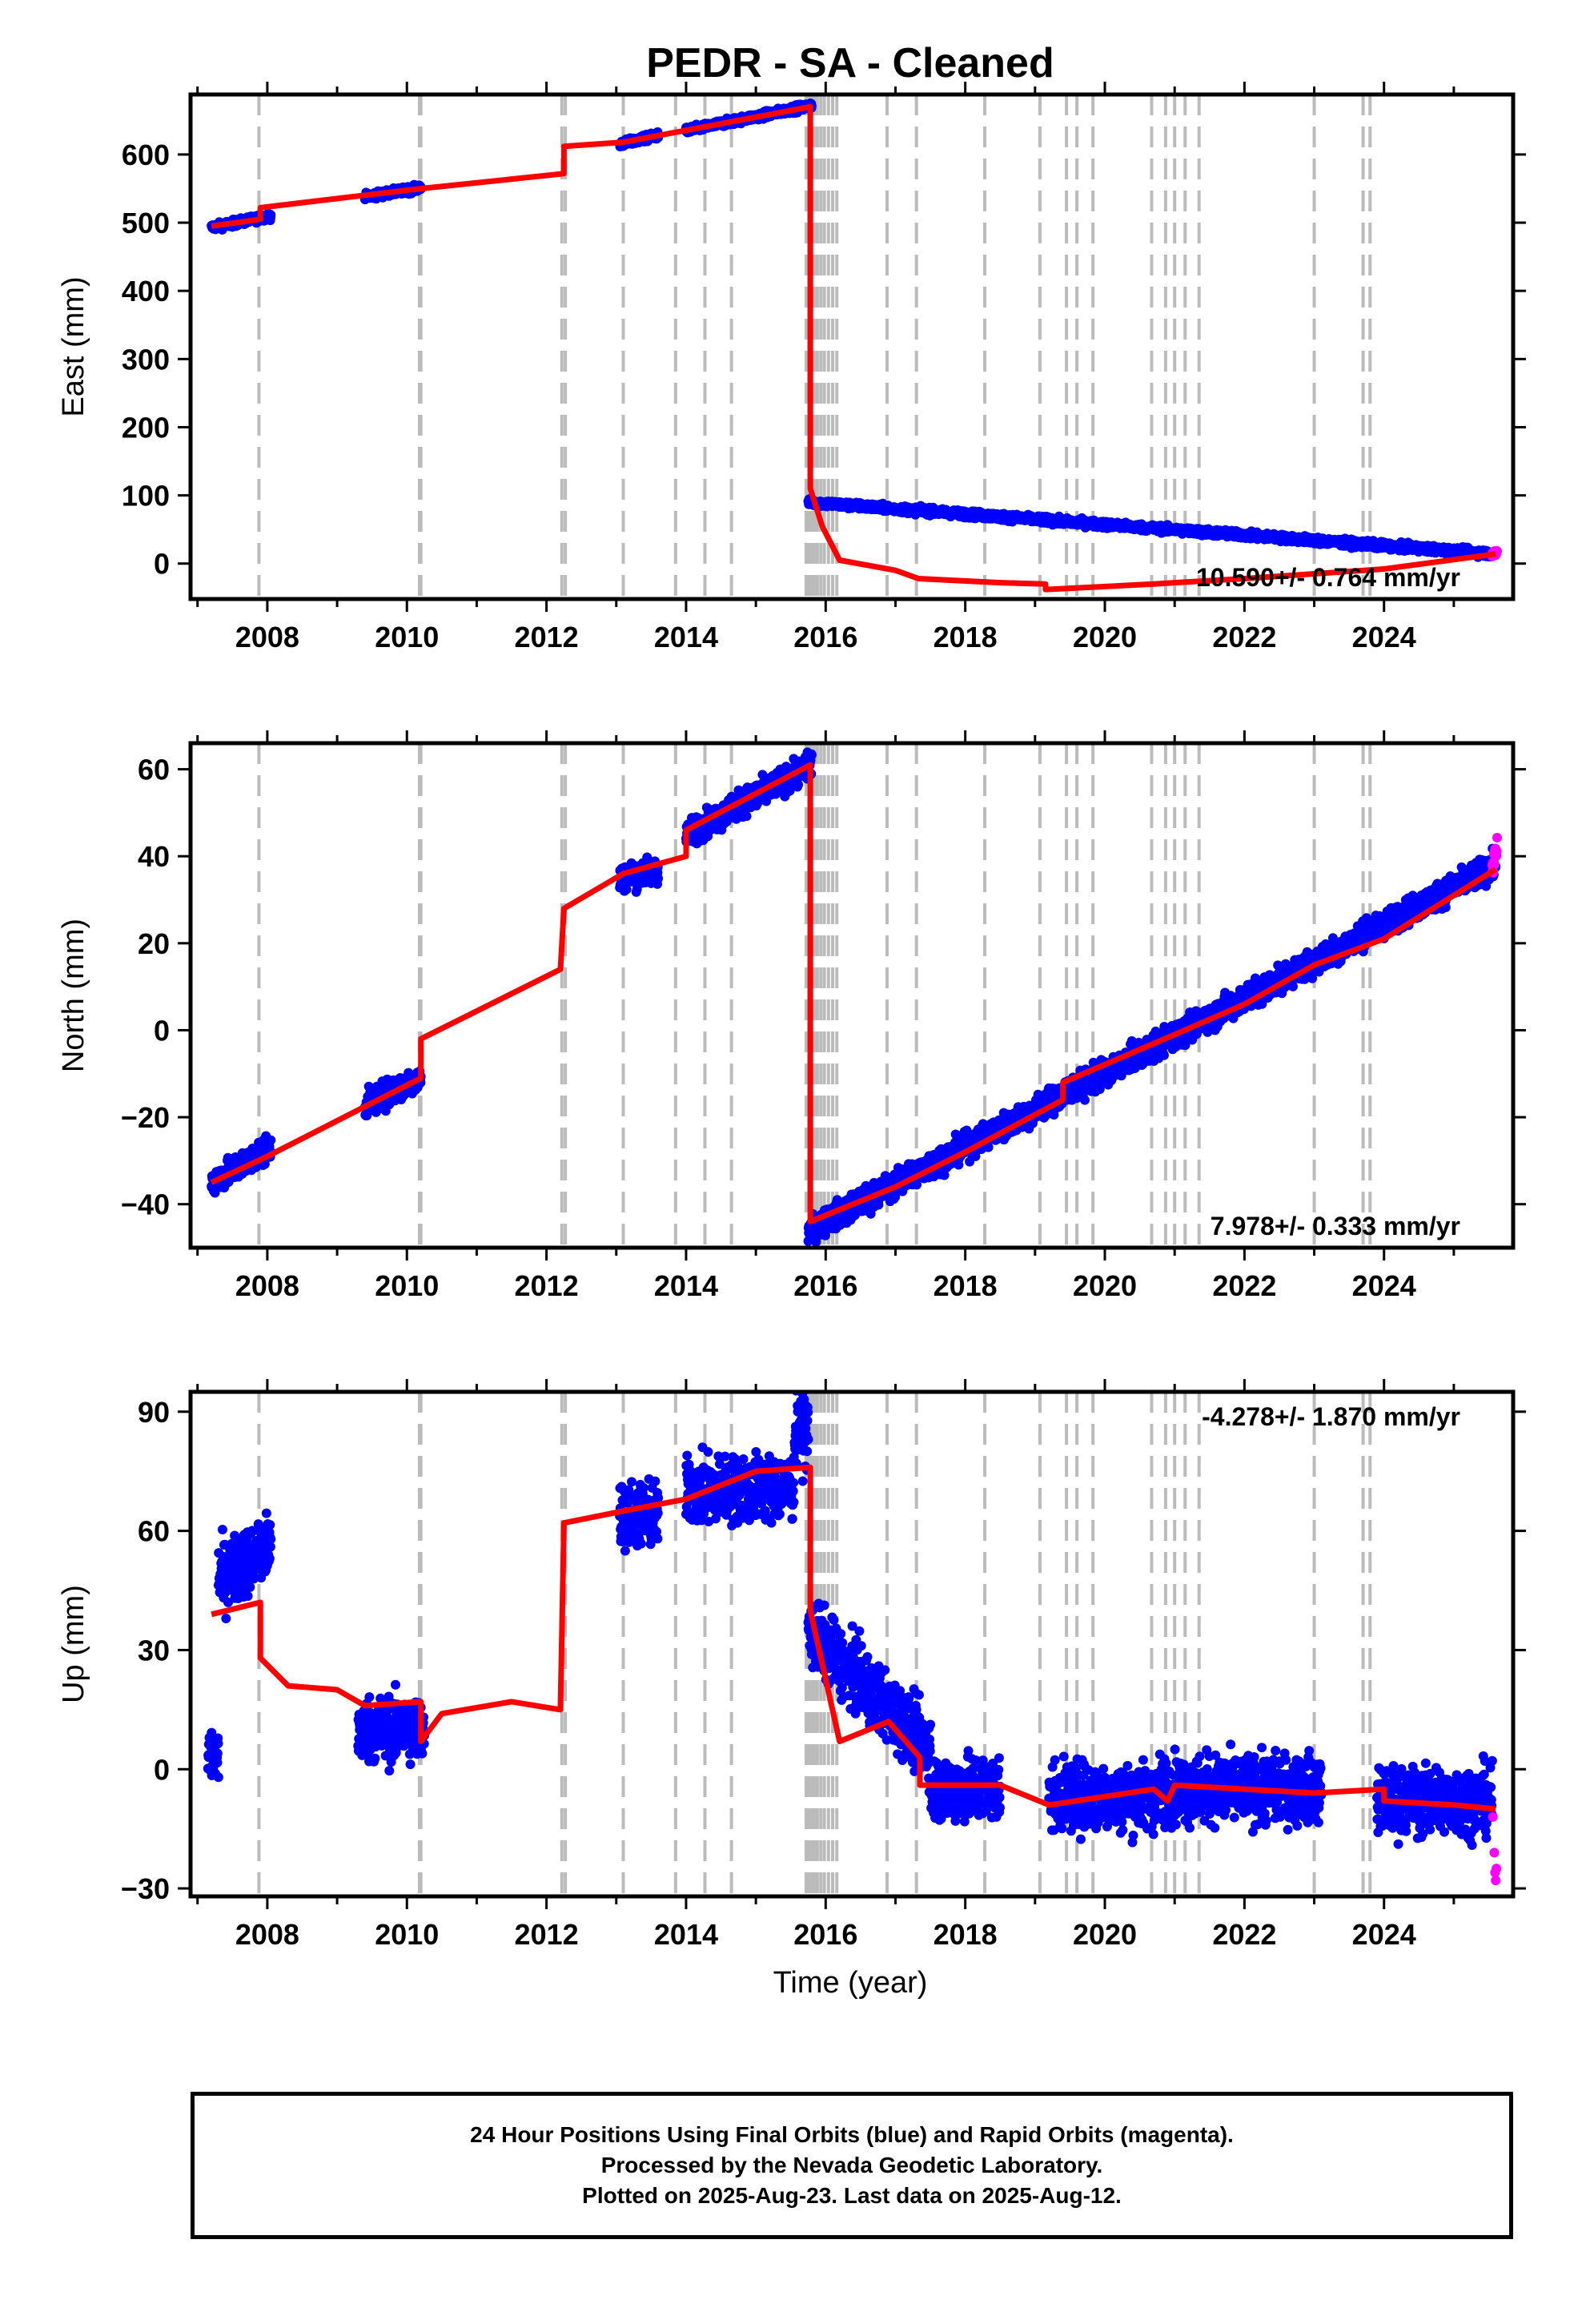  Describe the element at coordinates (686, 637) in the screenshot. I see `x-tick-label: 2014` at that location.